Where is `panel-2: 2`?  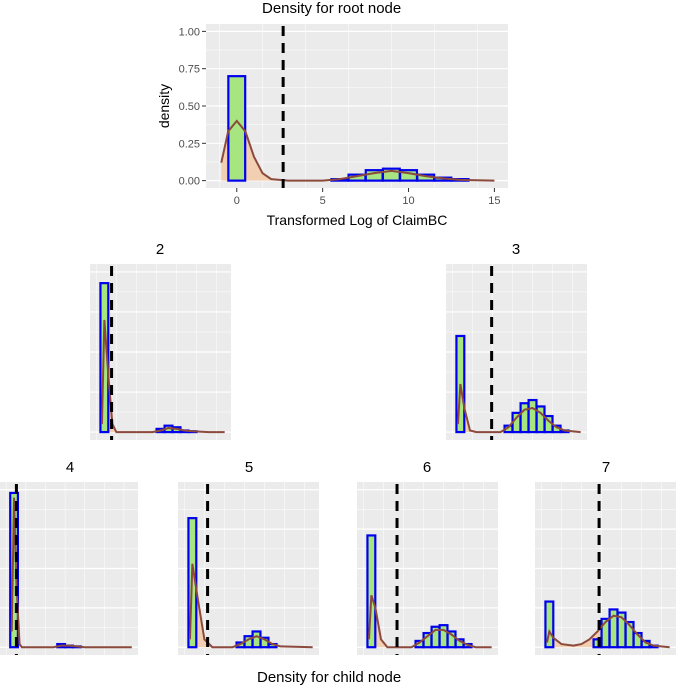
panel-2: 2 is located at coordinates (160, 340).